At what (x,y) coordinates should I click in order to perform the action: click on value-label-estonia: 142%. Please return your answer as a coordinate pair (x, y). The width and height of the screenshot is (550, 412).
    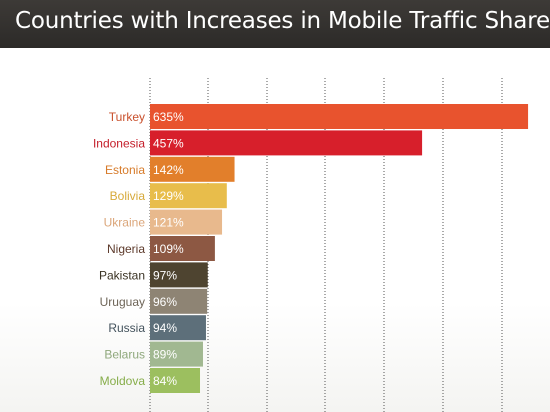
    Looking at the image, I should click on (168, 170).